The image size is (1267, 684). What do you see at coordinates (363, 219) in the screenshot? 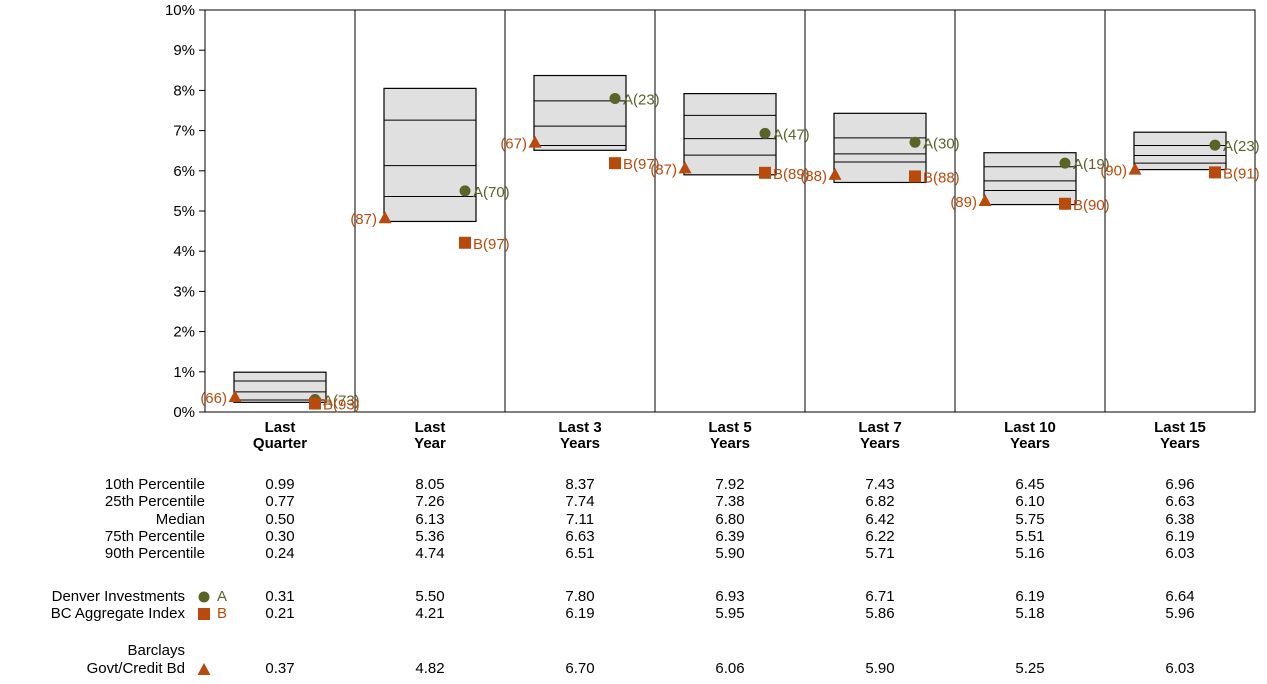
I see `barclays-point-label: (87)` at bounding box center [363, 219].